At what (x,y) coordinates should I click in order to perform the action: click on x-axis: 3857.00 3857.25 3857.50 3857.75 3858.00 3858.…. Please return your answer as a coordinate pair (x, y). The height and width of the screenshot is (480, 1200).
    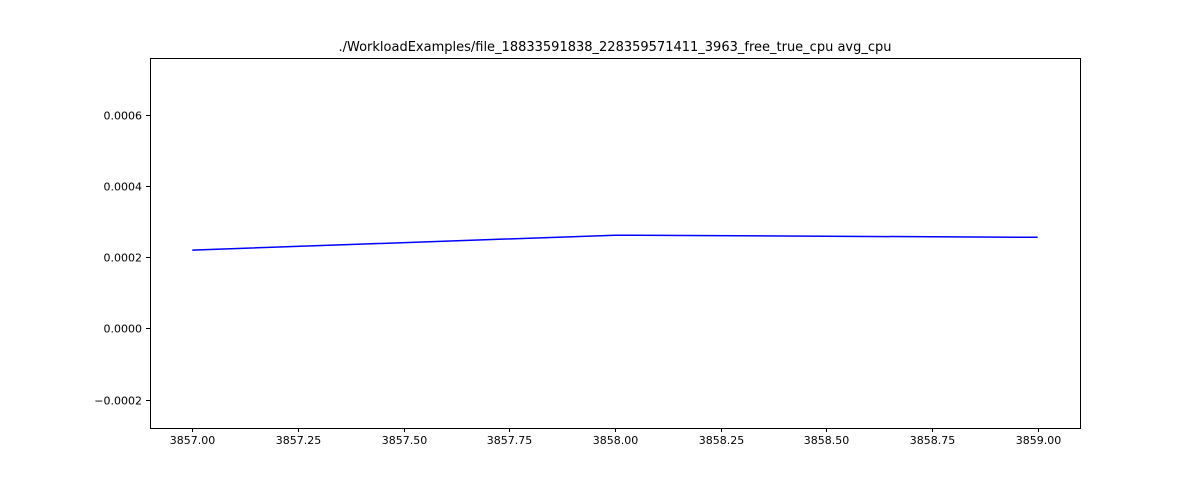
    Looking at the image, I should click on (616, 437).